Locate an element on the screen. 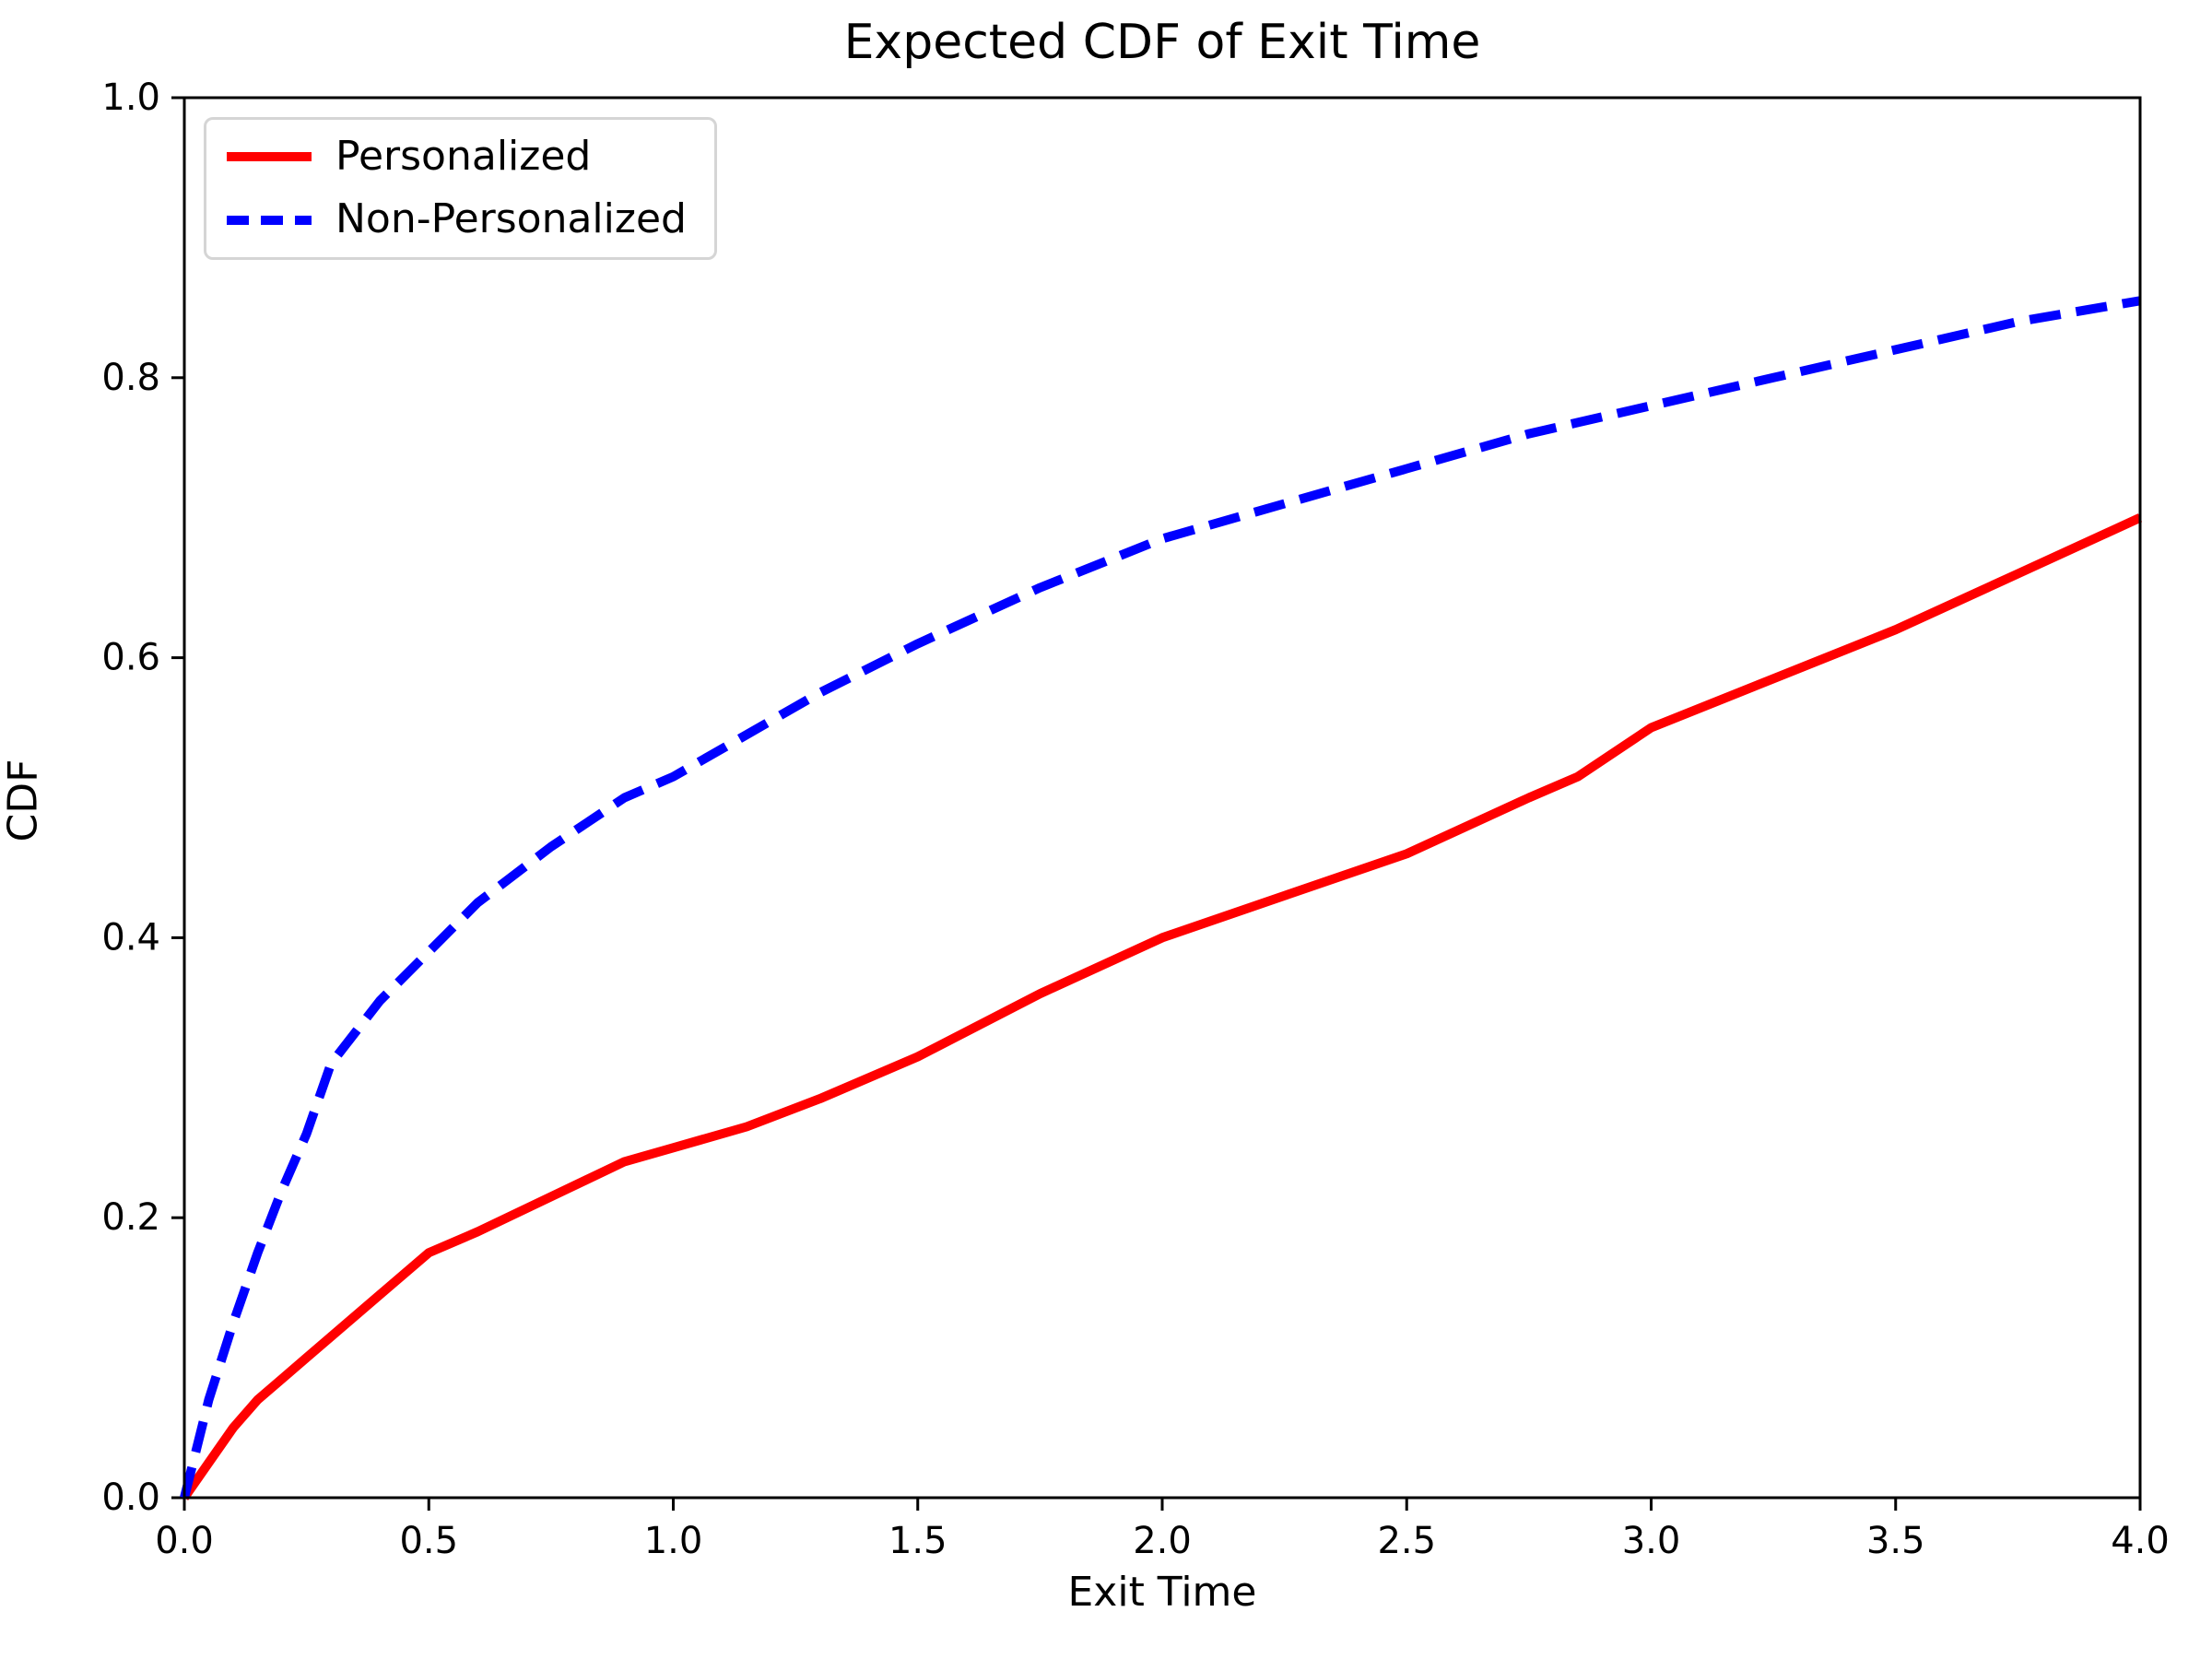  legend-item-non-personalized: Non-Personalized is located at coordinates (457, 219).